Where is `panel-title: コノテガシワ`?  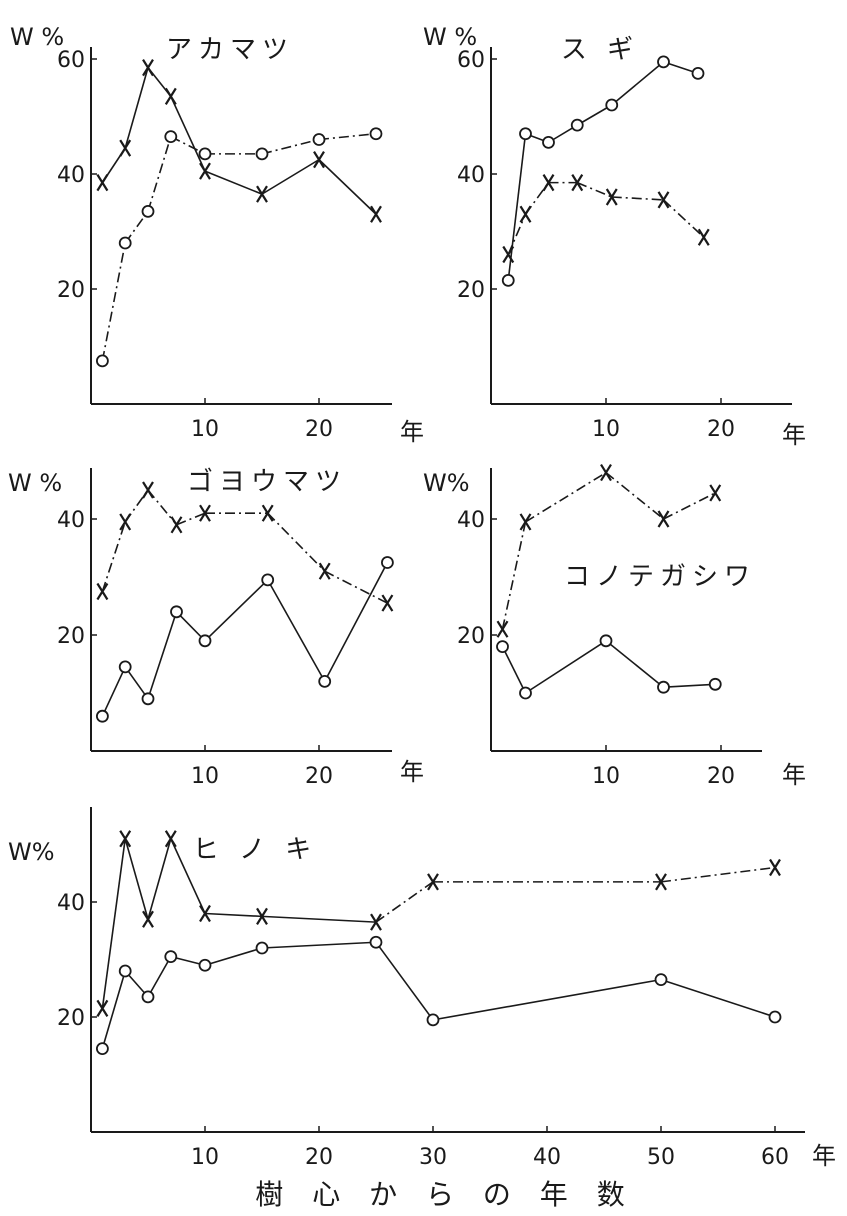 panel-title: コノテガシワ is located at coordinates (660, 577).